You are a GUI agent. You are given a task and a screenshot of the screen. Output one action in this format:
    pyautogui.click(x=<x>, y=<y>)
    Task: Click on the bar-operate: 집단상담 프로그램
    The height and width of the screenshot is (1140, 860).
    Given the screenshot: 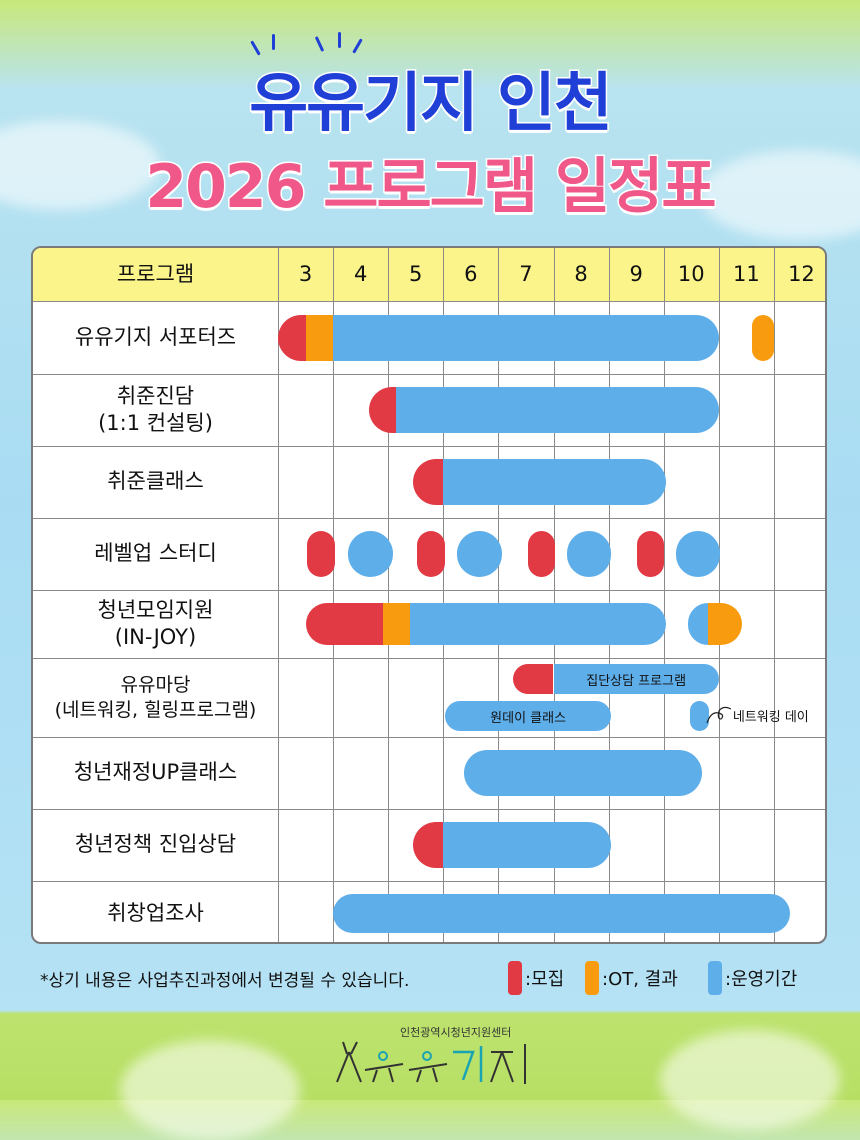 What is the action you would take?
    pyautogui.click(x=636, y=679)
    